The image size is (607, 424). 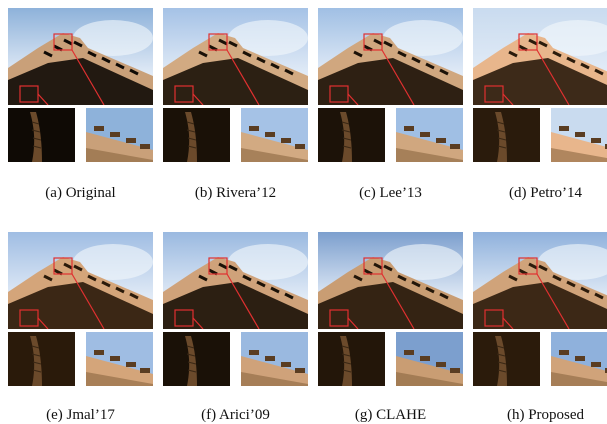 What do you see at coordinates (80, 415) in the screenshot?
I see `caption-e: (e) Jmal’17` at bounding box center [80, 415].